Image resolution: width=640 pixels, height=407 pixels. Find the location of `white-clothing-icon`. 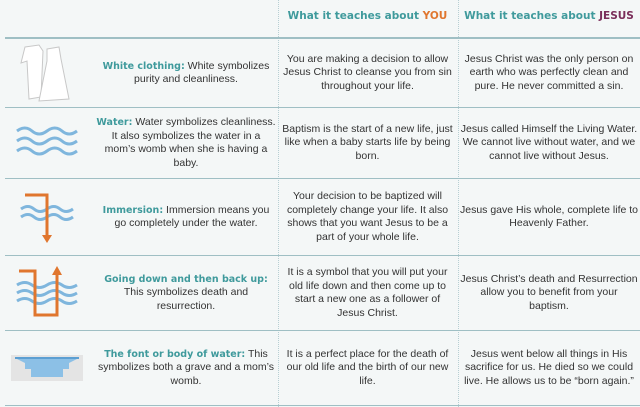

white-clothing-icon is located at coordinates (47, 73).